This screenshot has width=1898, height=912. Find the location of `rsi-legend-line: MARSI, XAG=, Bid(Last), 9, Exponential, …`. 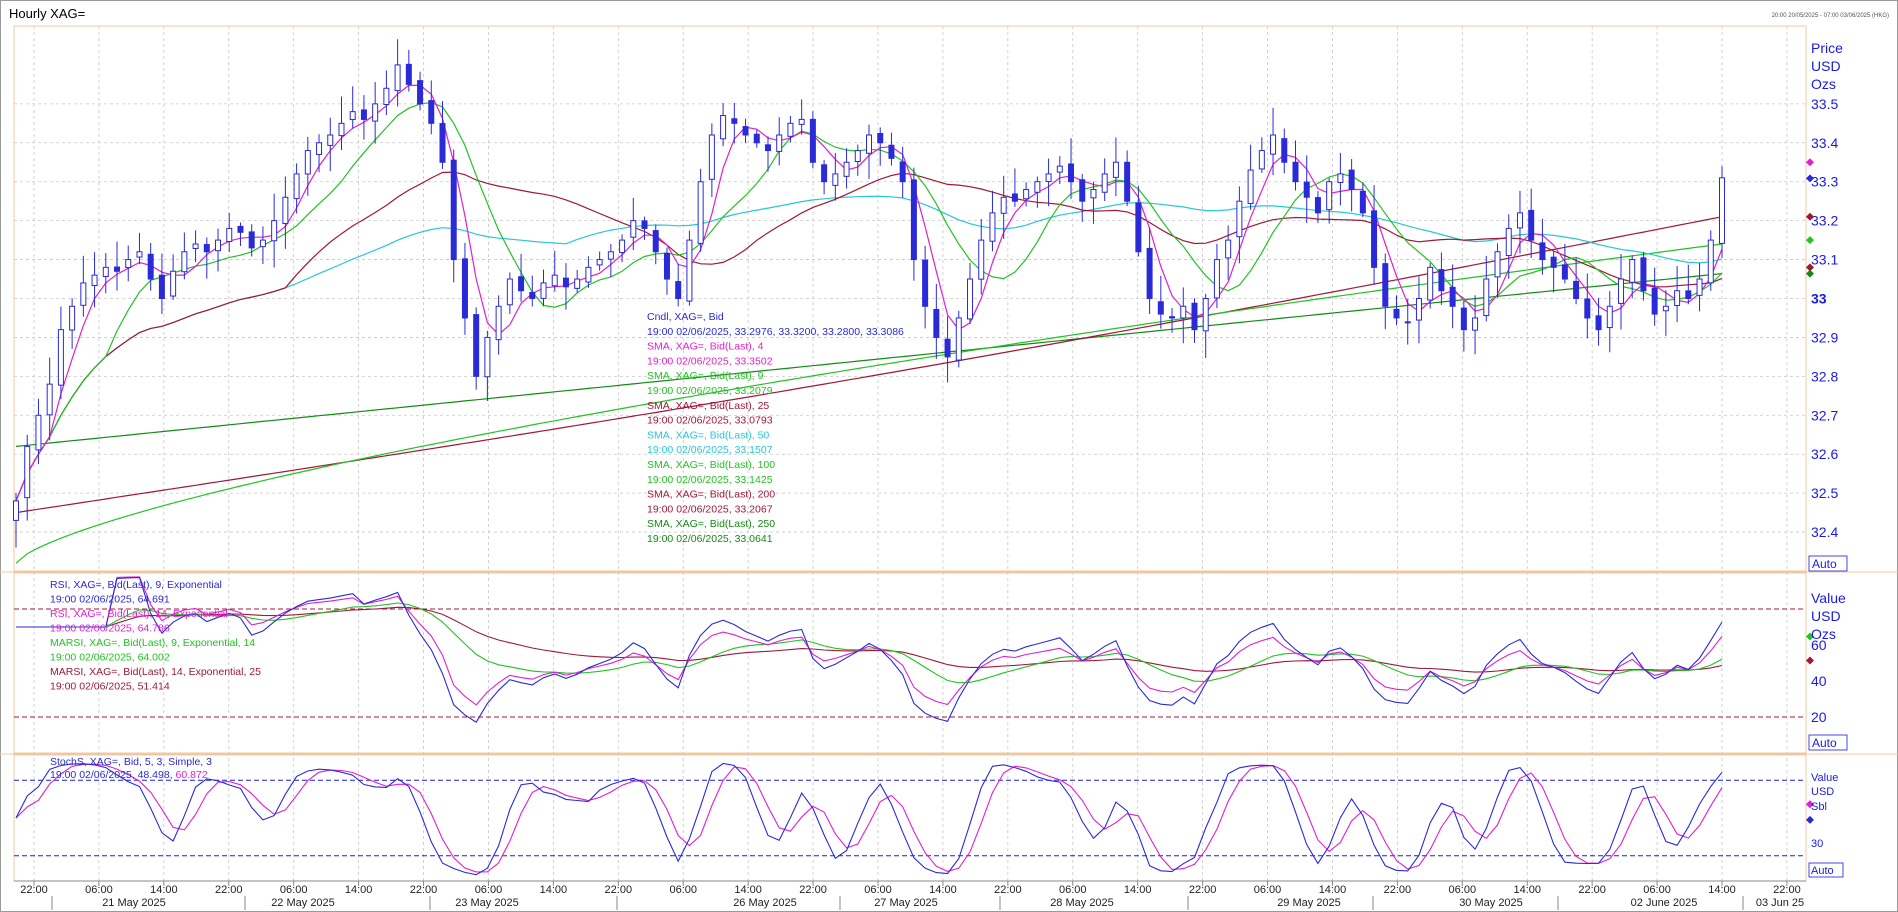

rsi-legend-line: MARSI, XAG=, Bid(Last), 9, Exponential, … is located at coordinates (152, 643).